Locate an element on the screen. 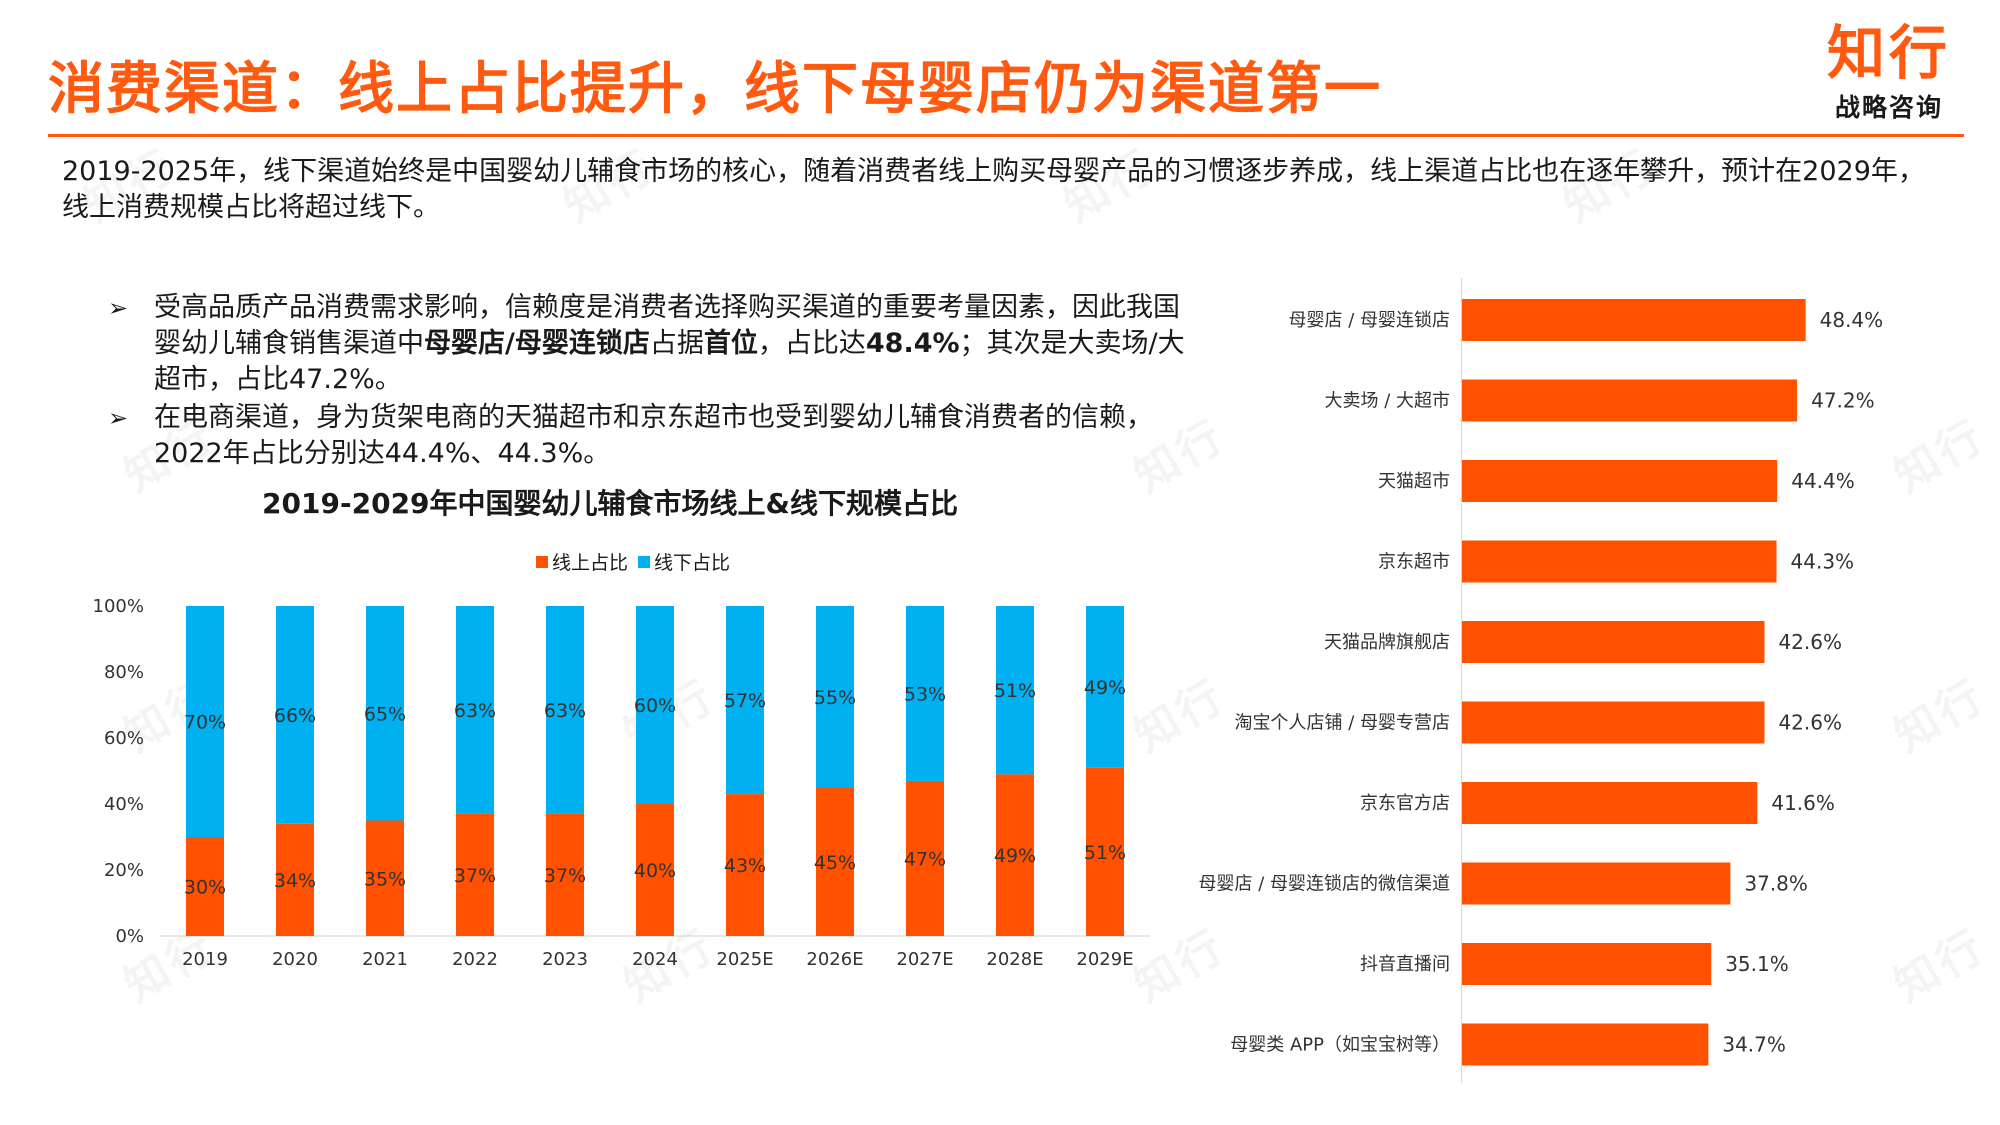  legend-swatch-offline is located at coordinates (644, 561).